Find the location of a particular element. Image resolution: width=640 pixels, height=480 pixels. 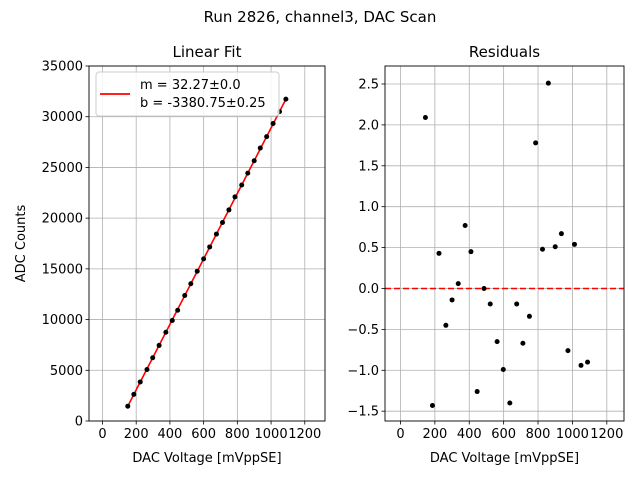

y-tick-label: 5000 is located at coordinates (66, 371).